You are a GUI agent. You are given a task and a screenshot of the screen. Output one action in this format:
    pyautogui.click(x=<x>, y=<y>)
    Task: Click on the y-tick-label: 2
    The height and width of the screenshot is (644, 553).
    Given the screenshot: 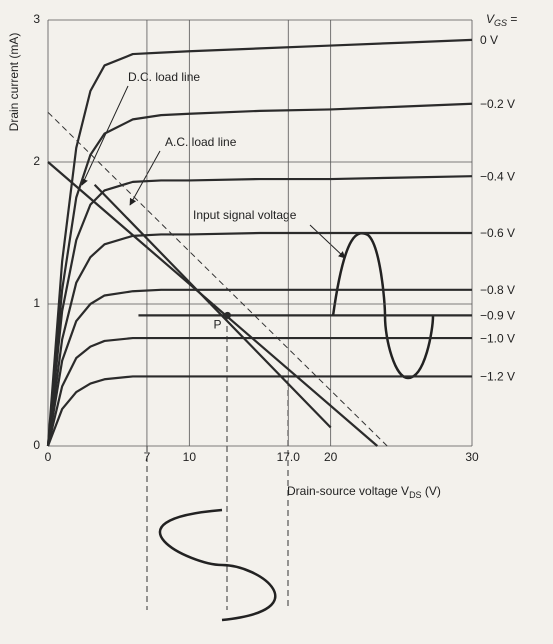 What is the action you would take?
    pyautogui.click(x=36, y=161)
    